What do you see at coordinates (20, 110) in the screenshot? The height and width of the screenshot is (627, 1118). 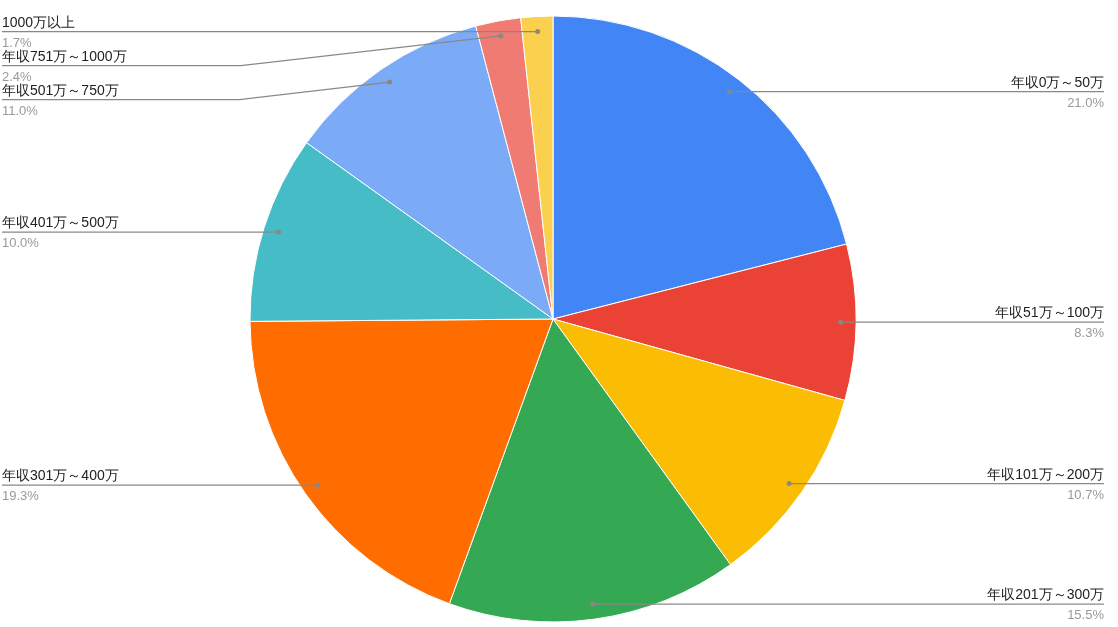 I see `data-label: 11.0%` at bounding box center [20, 110].